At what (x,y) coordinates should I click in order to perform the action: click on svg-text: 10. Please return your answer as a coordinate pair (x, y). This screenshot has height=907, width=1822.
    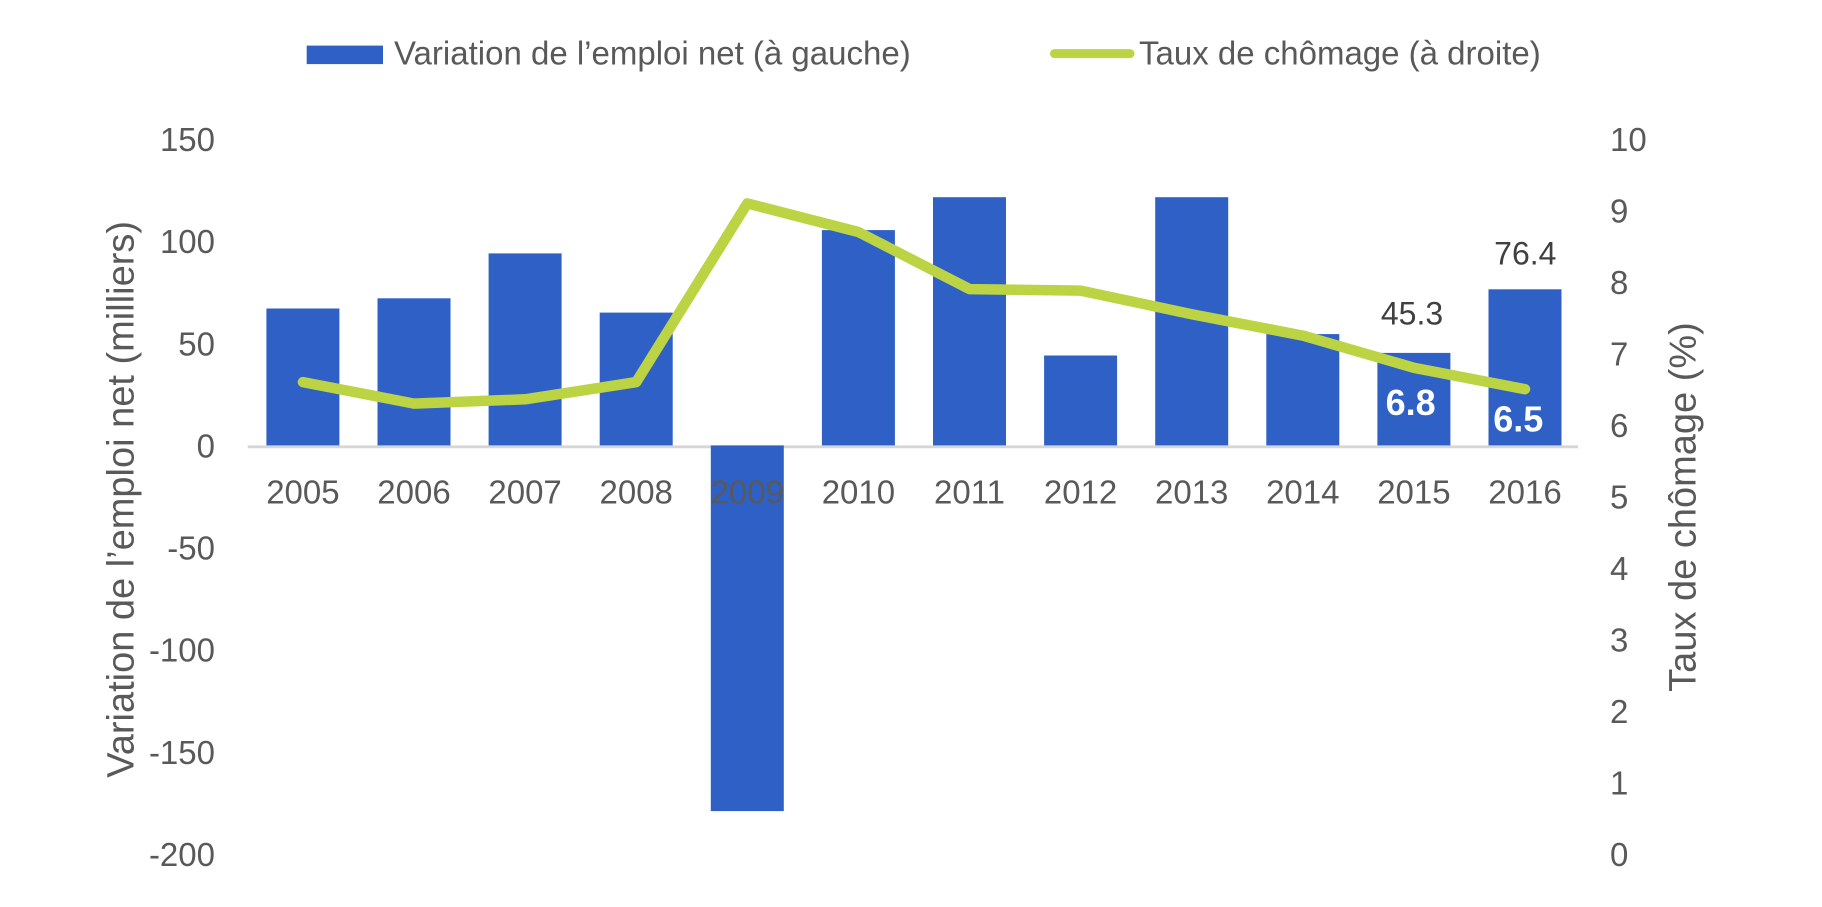
    Looking at the image, I should click on (1628, 139).